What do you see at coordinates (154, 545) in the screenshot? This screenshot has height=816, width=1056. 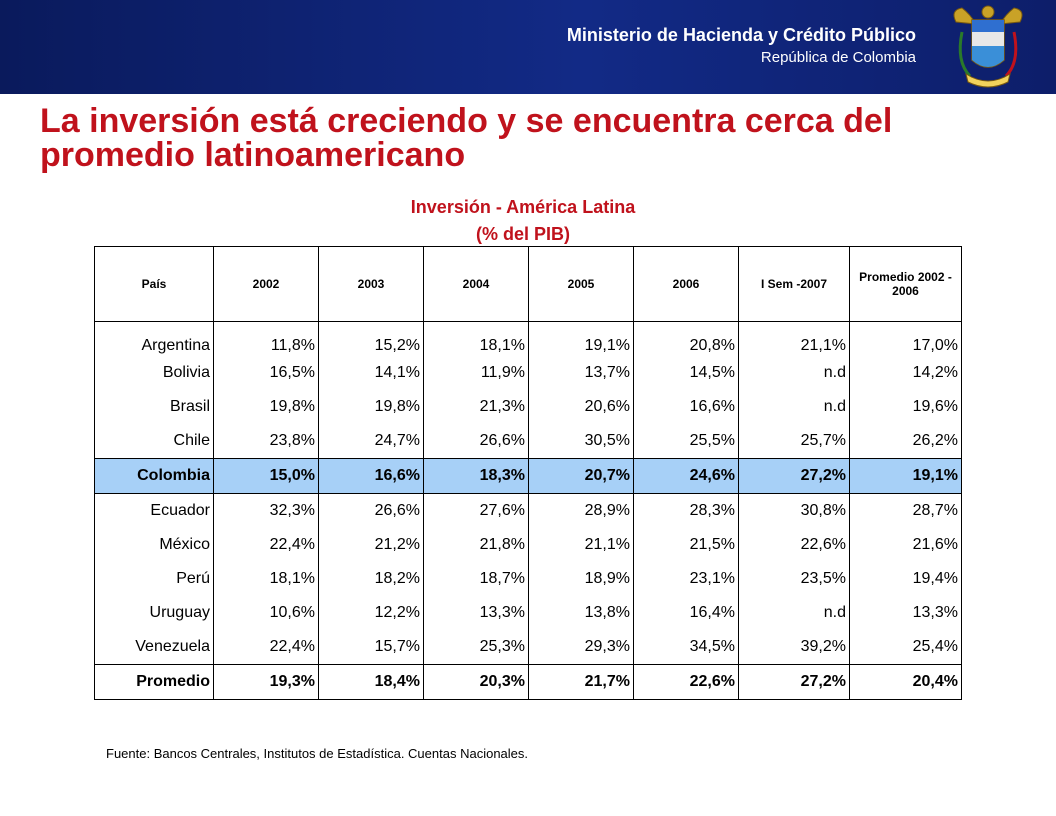 I see `country-cell: México` at bounding box center [154, 545].